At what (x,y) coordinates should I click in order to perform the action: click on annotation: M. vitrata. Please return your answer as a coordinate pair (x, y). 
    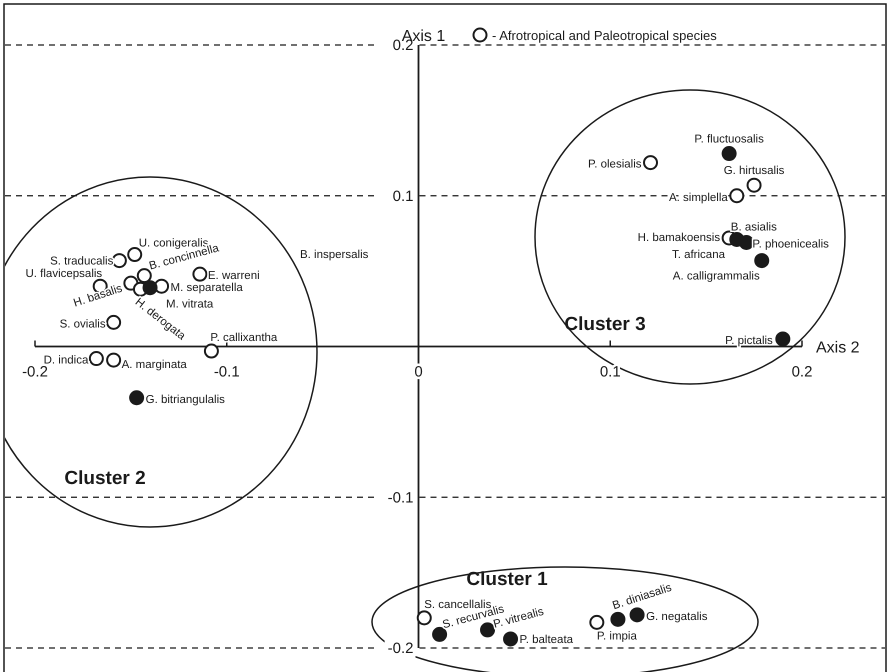
    Looking at the image, I should click on (190, 304).